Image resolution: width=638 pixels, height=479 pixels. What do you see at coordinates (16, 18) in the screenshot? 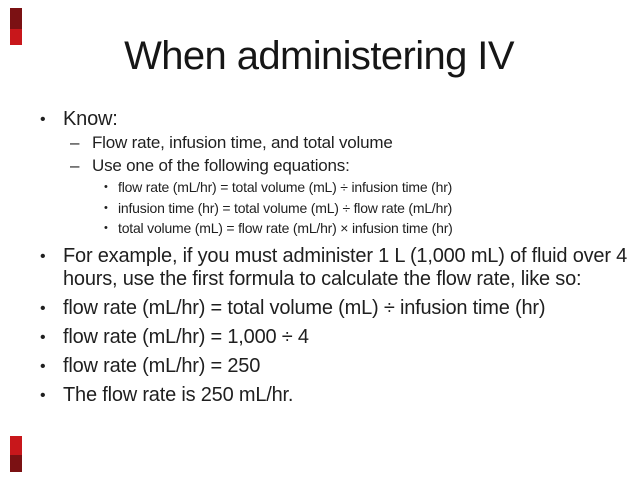
I see `corner-accent-top-dark` at bounding box center [16, 18].